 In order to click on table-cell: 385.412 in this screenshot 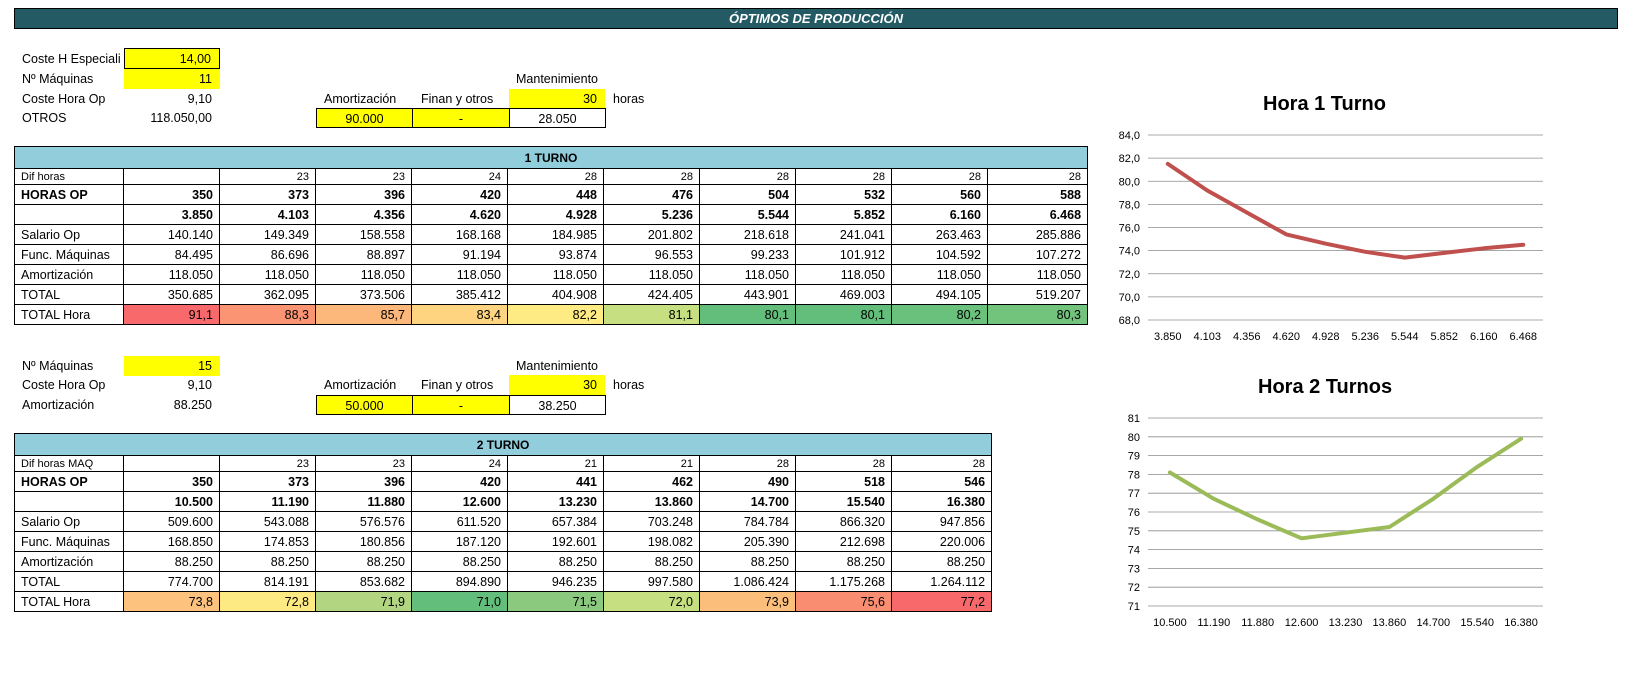, I will do `click(459, 294)`.